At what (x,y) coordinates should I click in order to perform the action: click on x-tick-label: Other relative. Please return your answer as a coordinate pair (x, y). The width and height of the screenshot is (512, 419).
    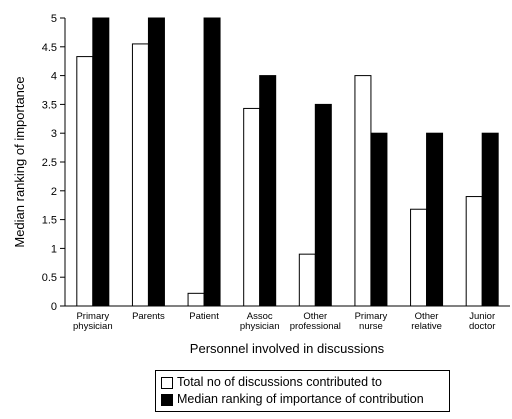
    Looking at the image, I should click on (426, 321).